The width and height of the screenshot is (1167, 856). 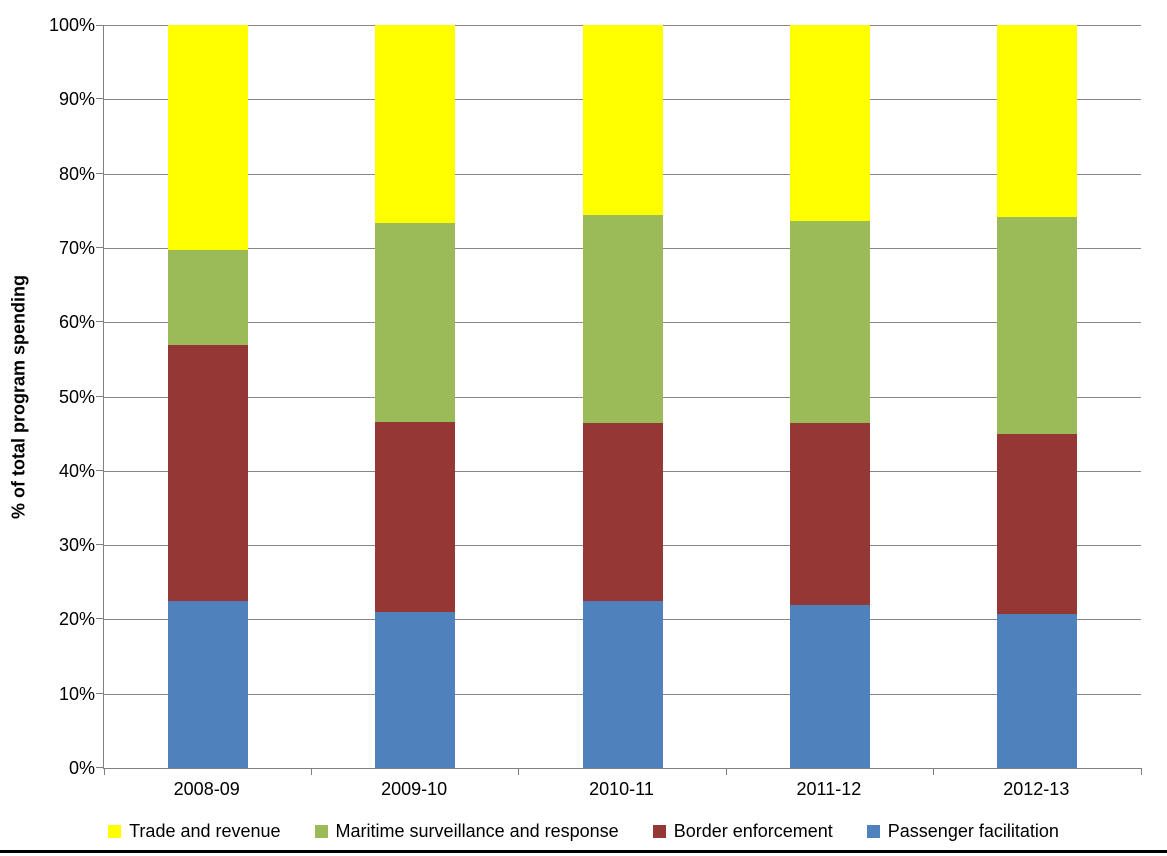 What do you see at coordinates (115, 831) in the screenshot?
I see `legend-swatch-trade-and-revenue` at bounding box center [115, 831].